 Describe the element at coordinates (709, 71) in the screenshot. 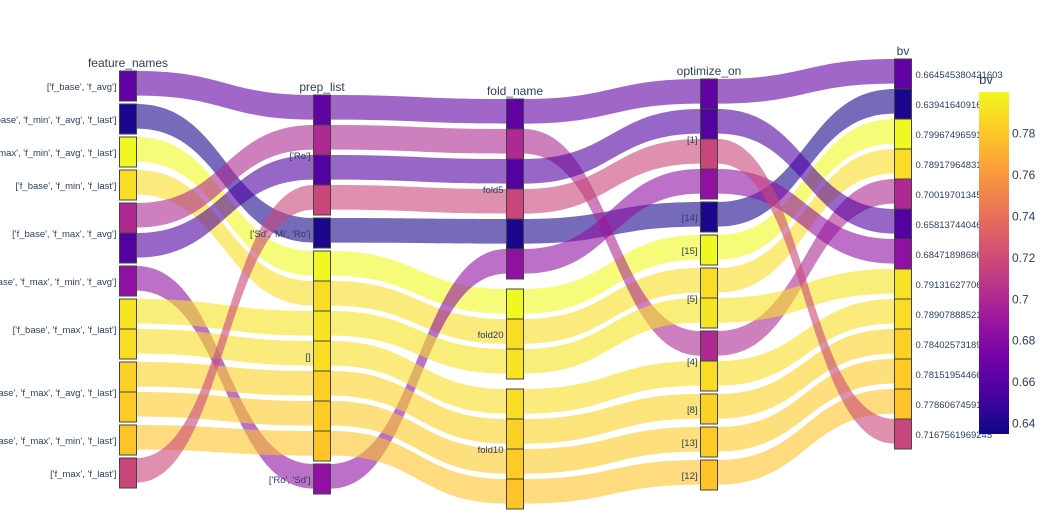

I see `axis-title-optimize-on: optimize_on` at that location.